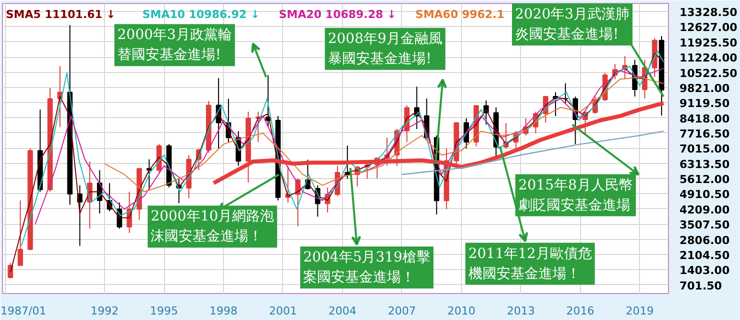 This screenshot has height=320, width=740. Describe the element at coordinates (705, 103) in the screenshot. I see `y-tick-label: 9119.50` at that location.